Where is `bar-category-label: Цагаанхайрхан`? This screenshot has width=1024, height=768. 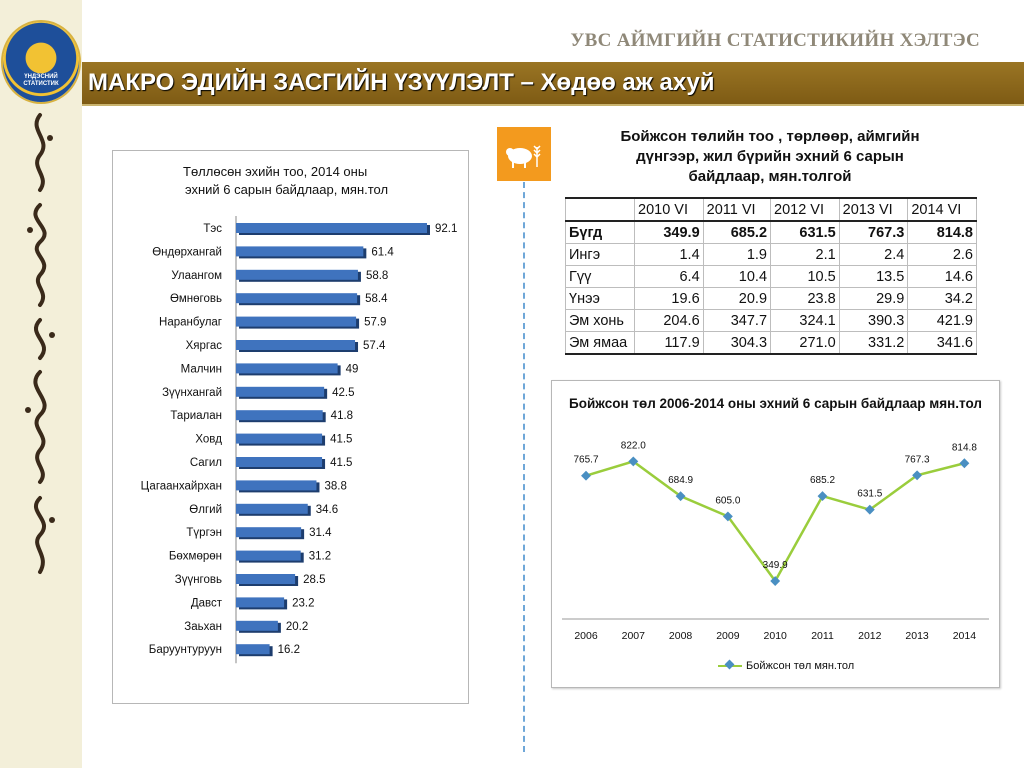 bar-category-label: Цагаанхайрхан is located at coordinates (181, 486).